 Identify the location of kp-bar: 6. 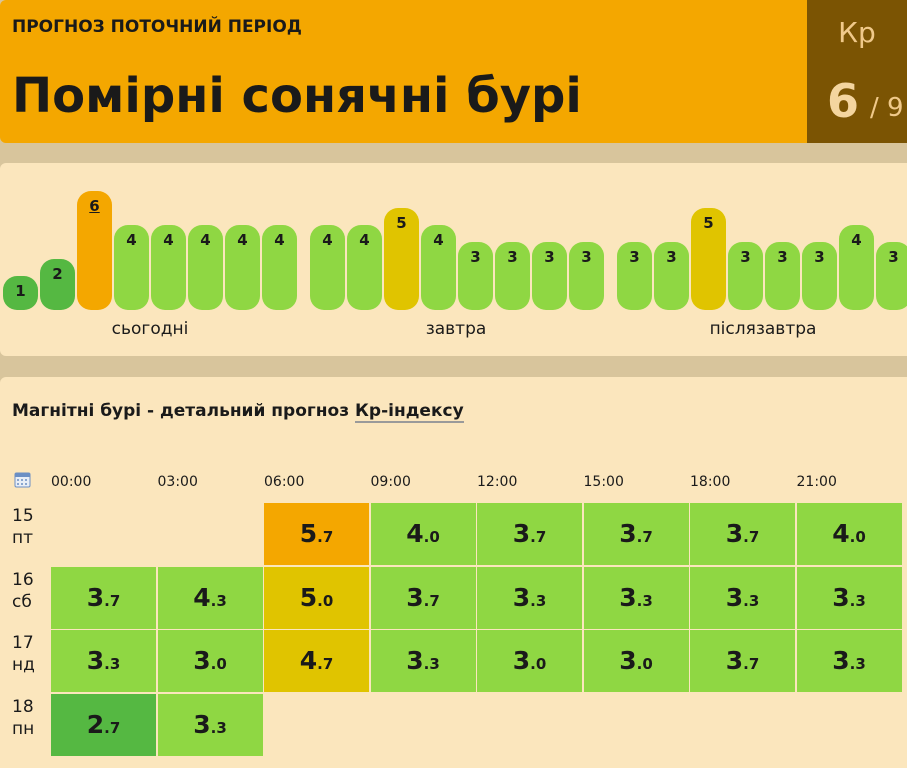
(94, 250).